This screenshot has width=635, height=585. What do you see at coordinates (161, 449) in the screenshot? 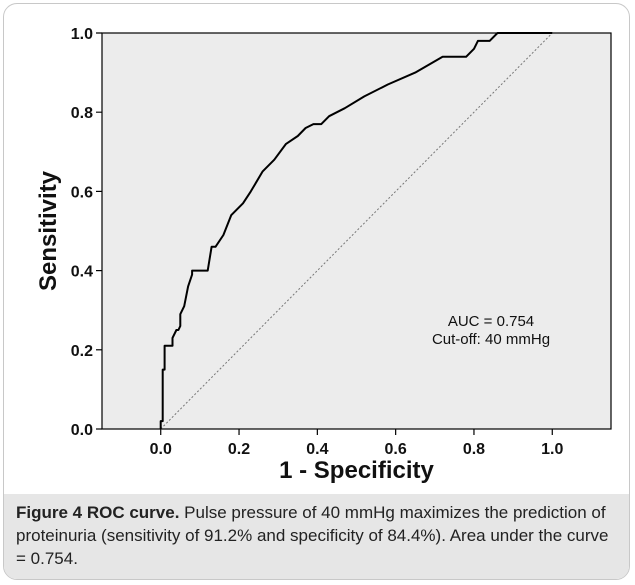
I see `x-tick-label: 0.0` at bounding box center [161, 449].